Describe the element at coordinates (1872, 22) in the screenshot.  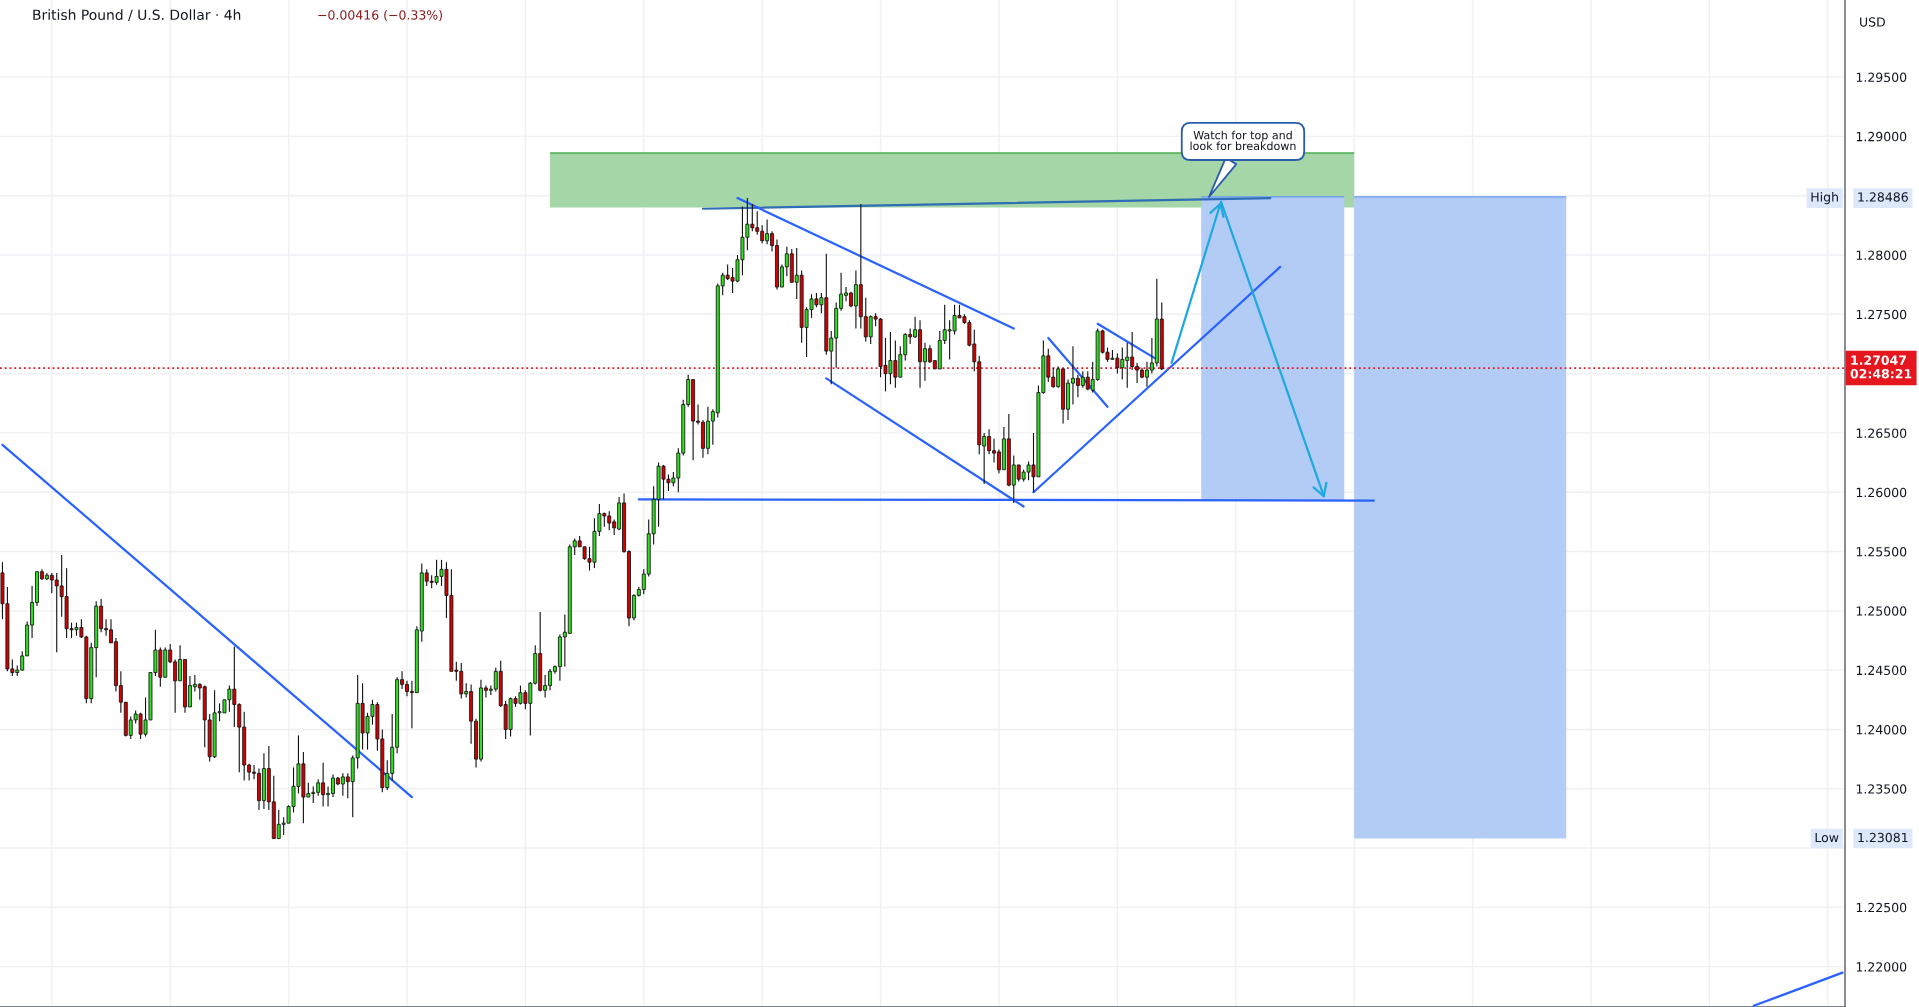
I see `y-axis-title: USD` at that location.